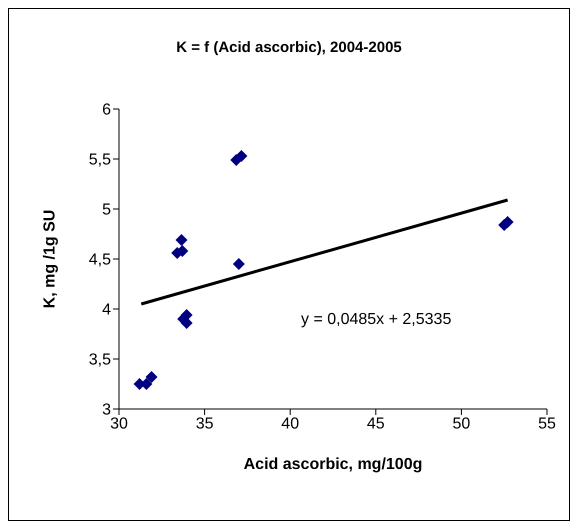 The image size is (578, 529). What do you see at coordinates (461, 423) in the screenshot?
I see `x-tick-label: 50` at bounding box center [461, 423].